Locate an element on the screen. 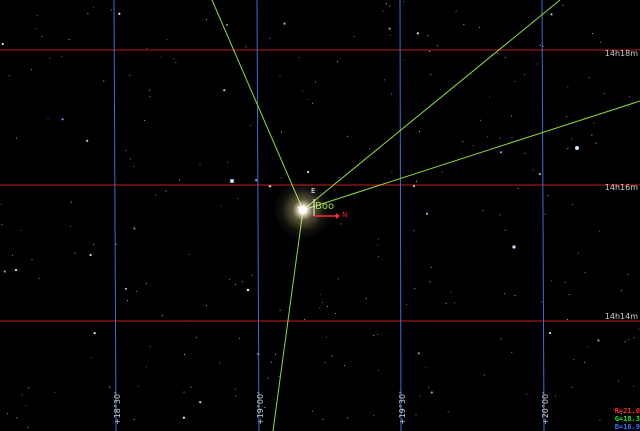 The height and width of the screenshot is (431, 640). ra-label-14h18m: 14h18m is located at coordinates (621, 53).